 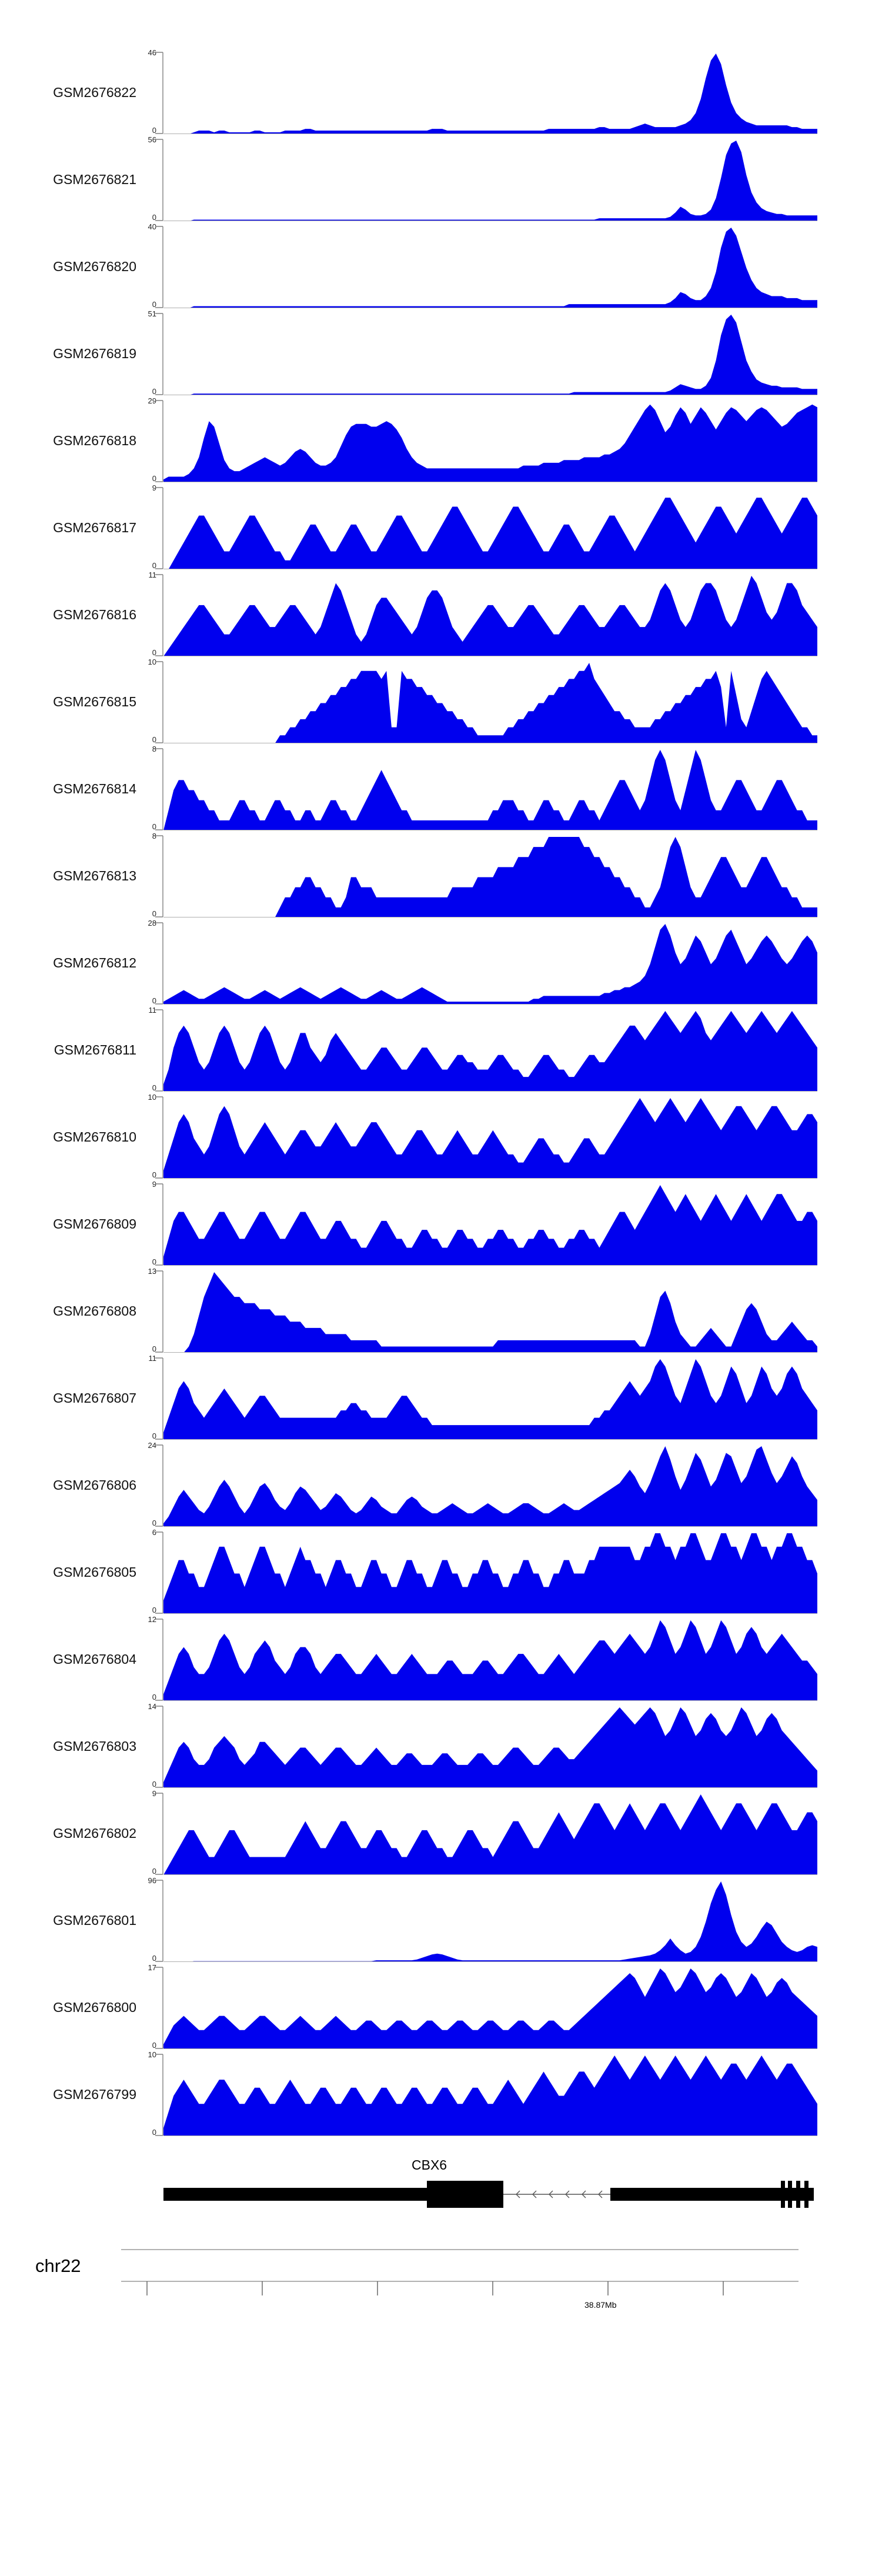 I want to click on track-row: GSM2676804 12 0, so click(x=441, y=1660).